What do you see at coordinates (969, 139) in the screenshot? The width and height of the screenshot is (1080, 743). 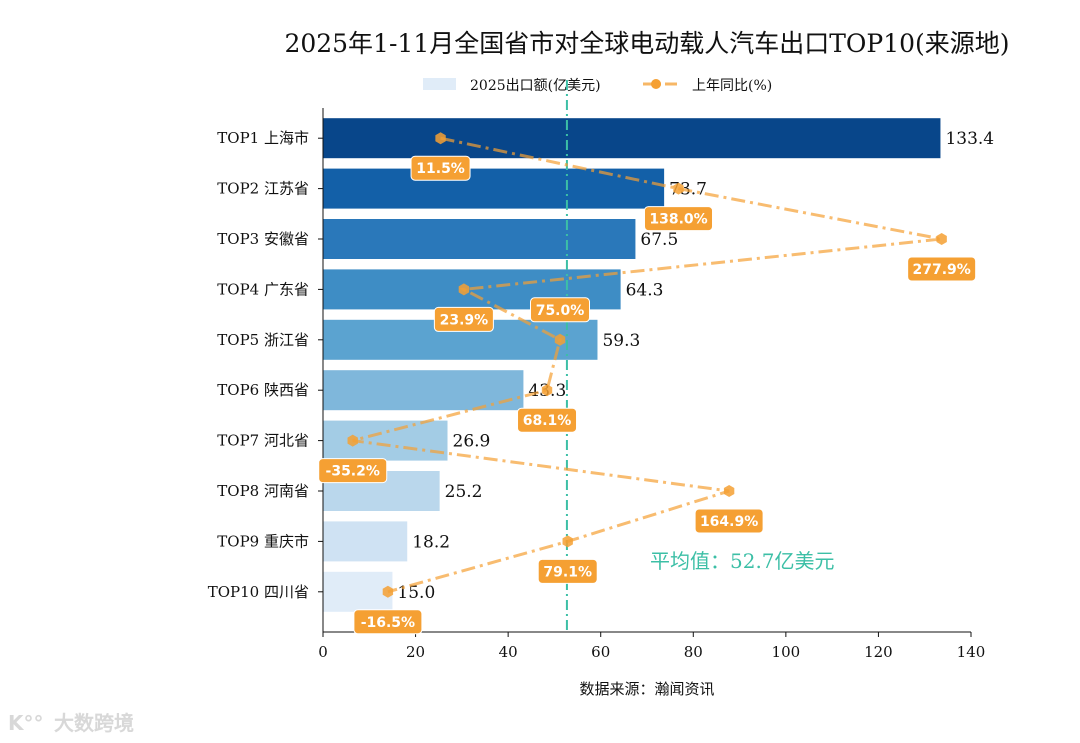 I see `bar-value-label: 133.4` at bounding box center [969, 139].